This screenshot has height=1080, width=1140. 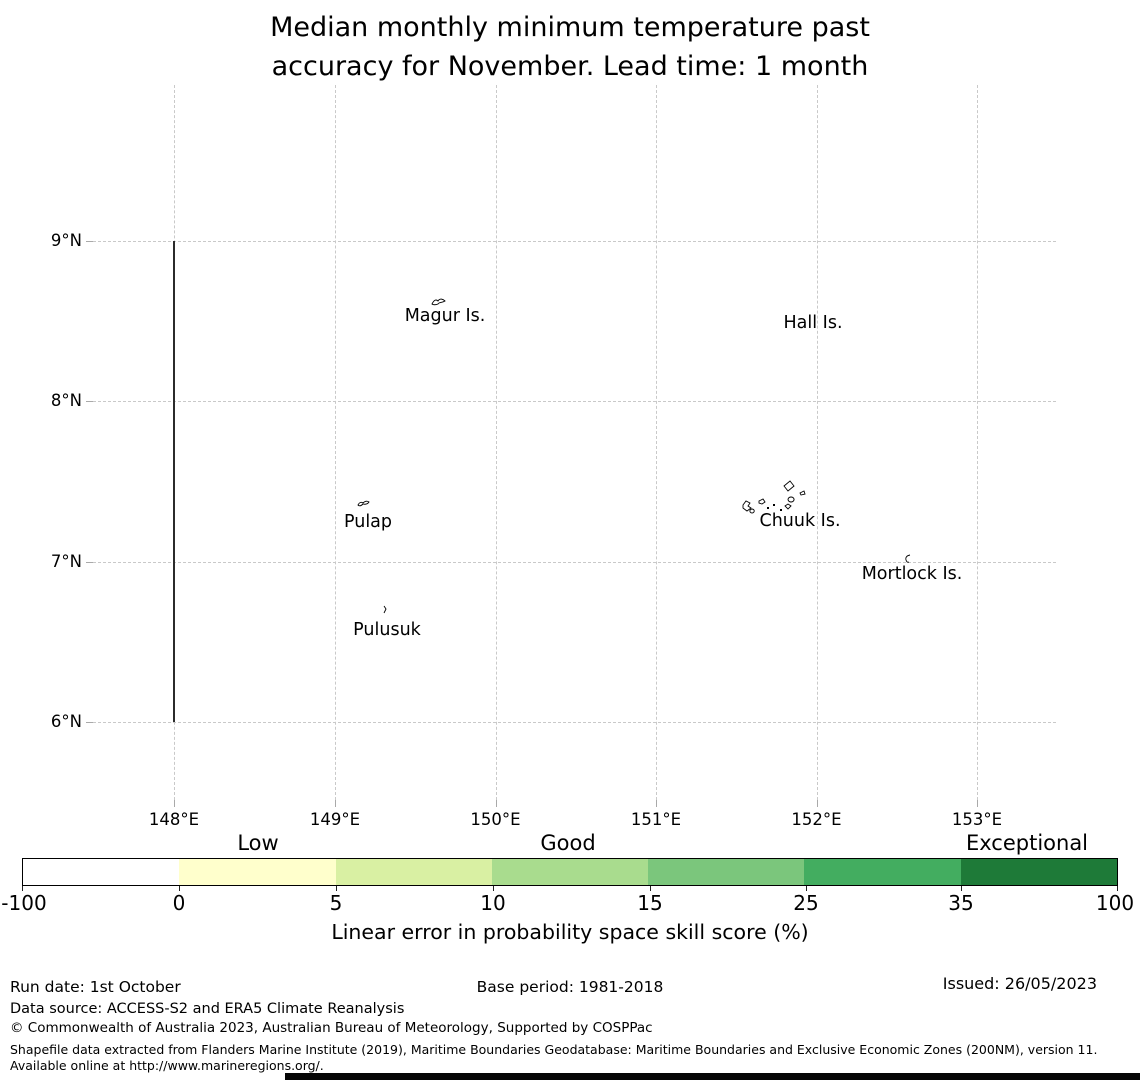 I want to click on eez-boundary-line, so click(x=174, y=481).